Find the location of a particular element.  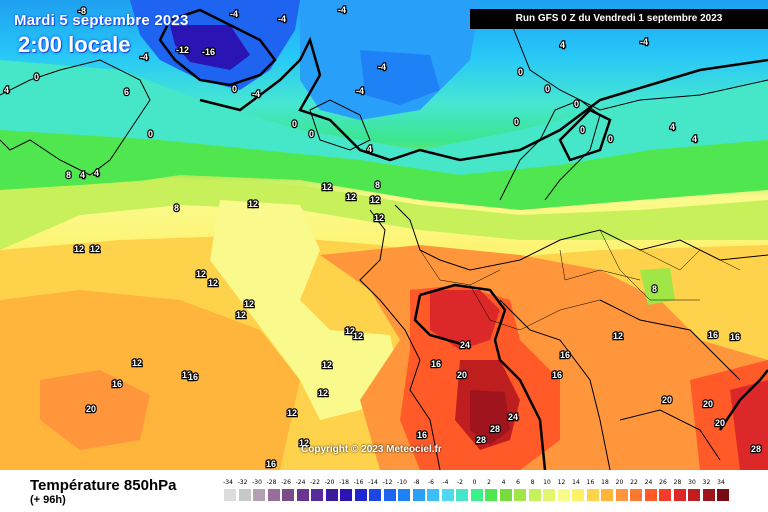

legend-label: -30 is located at coordinates (257, 482).